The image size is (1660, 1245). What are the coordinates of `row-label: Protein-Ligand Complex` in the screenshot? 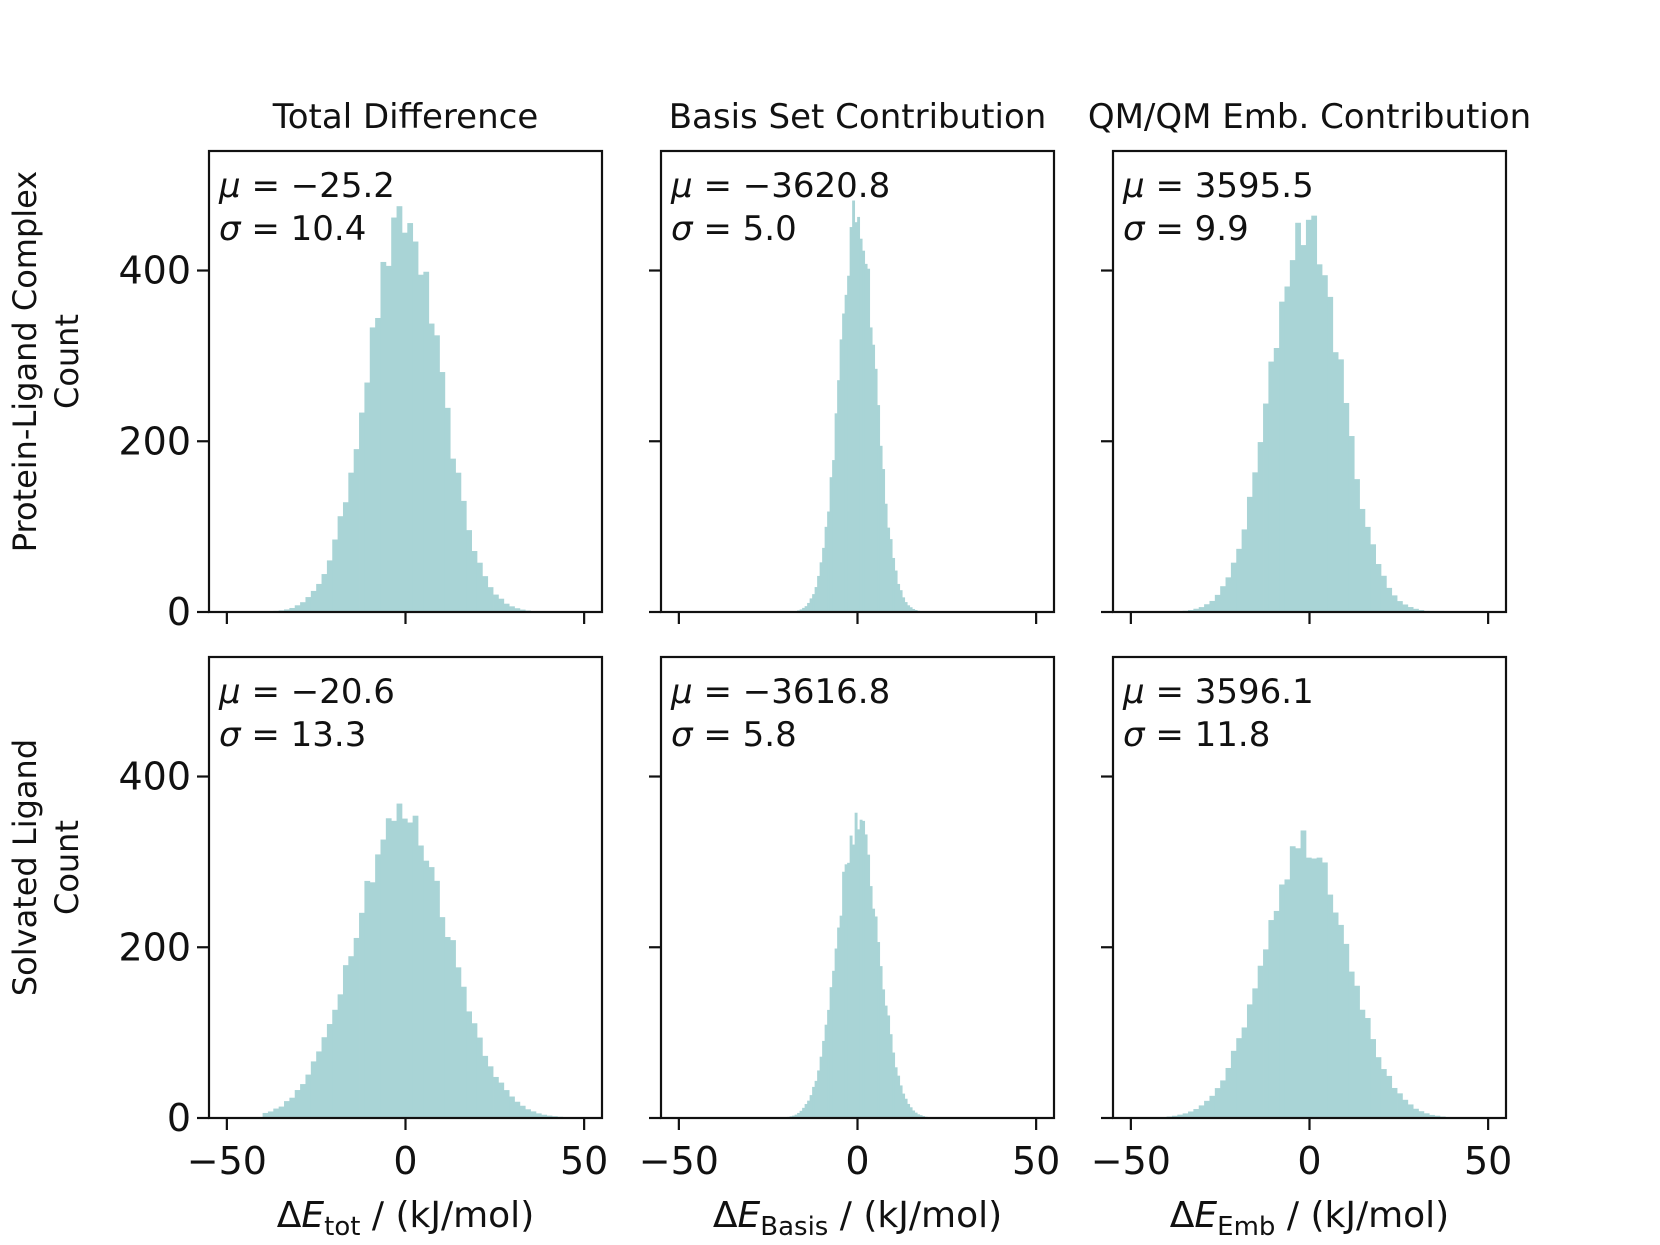 It's located at (25, 361).